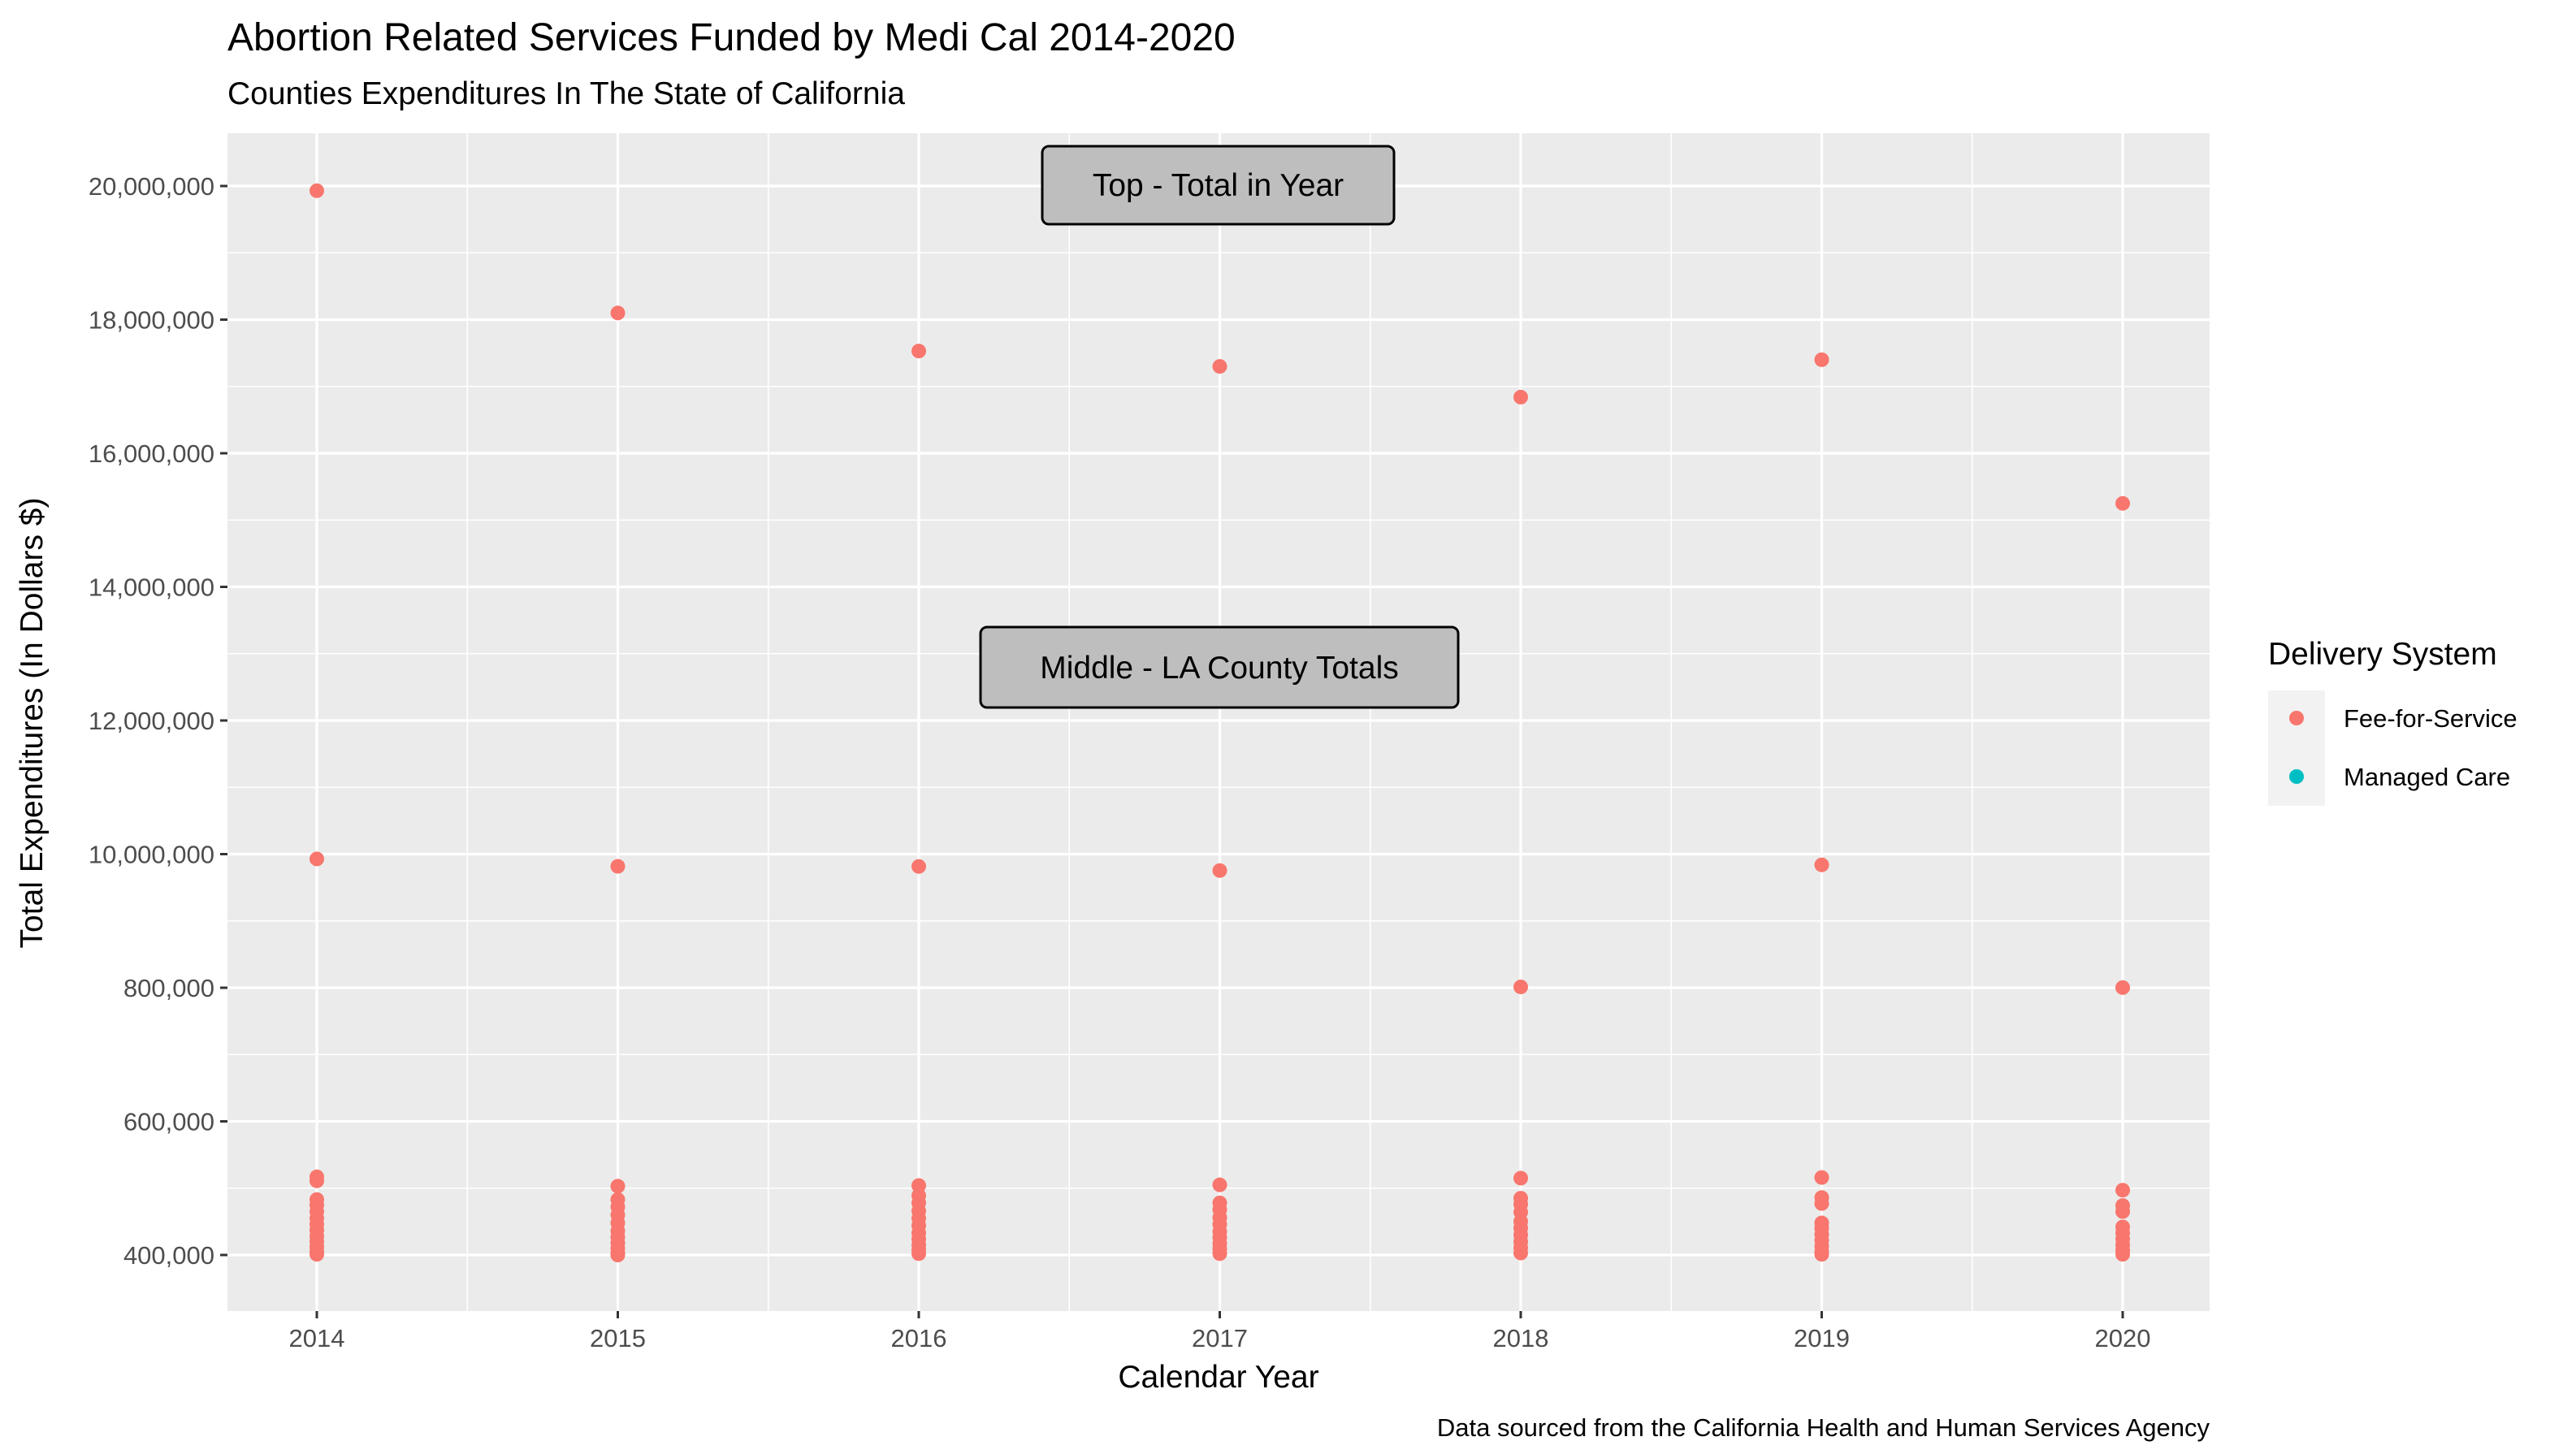  I want to click on x-tick-label: 2016, so click(919, 1338).